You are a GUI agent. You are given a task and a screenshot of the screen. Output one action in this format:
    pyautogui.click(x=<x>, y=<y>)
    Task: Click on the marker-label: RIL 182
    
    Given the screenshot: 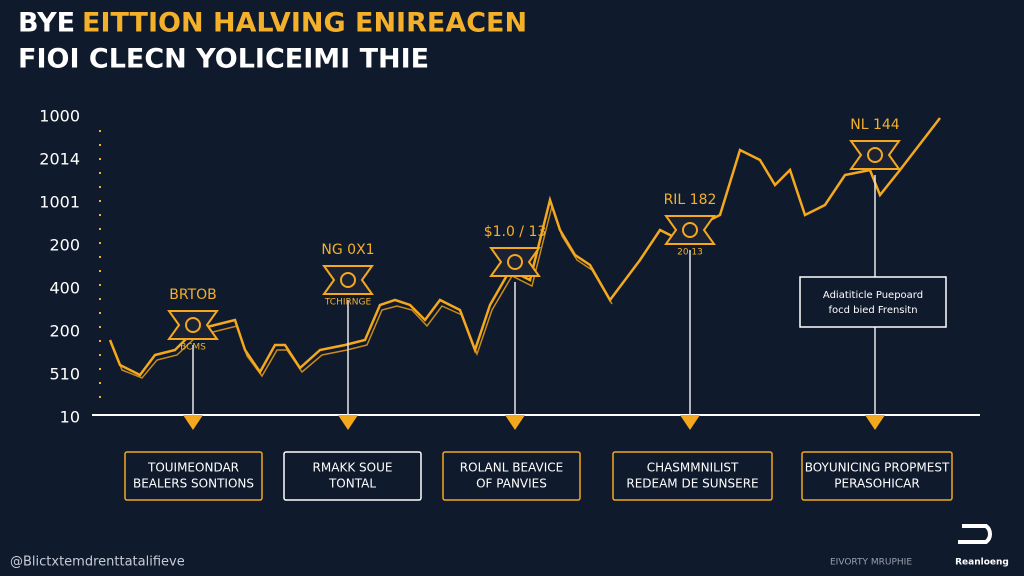 What is the action you would take?
    pyautogui.click(x=690, y=200)
    